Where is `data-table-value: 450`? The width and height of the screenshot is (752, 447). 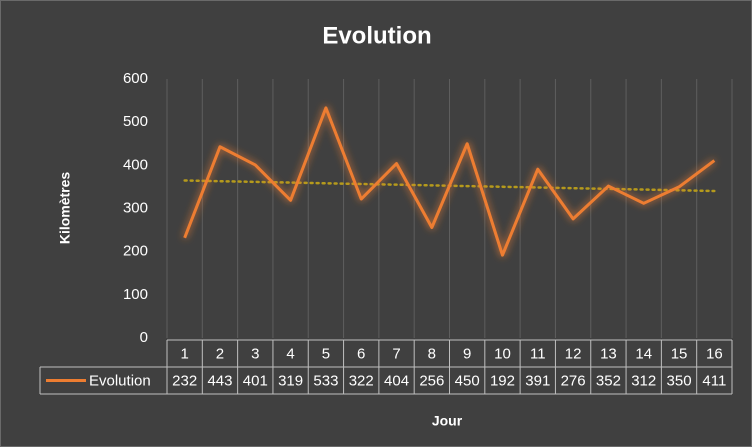 data-table-value: 450 is located at coordinates (467, 380).